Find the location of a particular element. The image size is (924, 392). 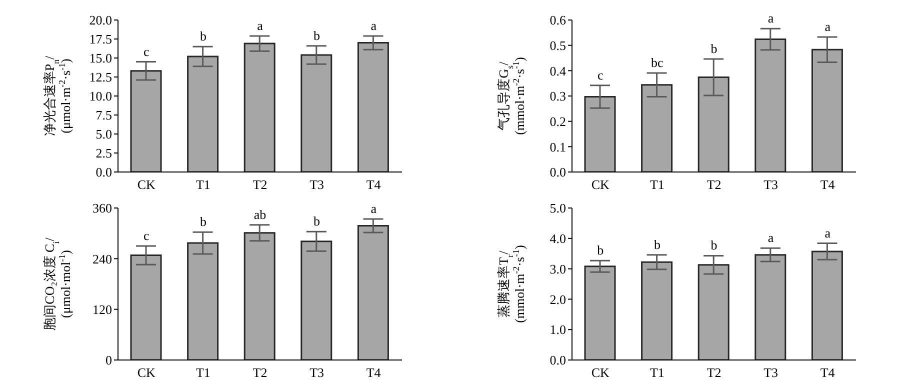

y-tick-label: 1.0 is located at coordinates (558, 330).